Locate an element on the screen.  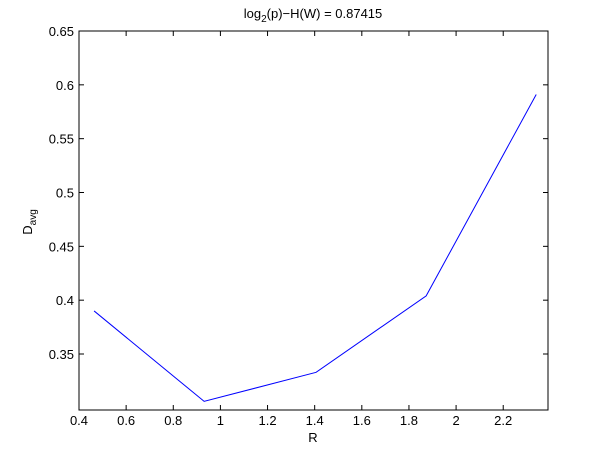
chart-title: log2(p)−H(W) = 0.87415 is located at coordinates (313, 15).